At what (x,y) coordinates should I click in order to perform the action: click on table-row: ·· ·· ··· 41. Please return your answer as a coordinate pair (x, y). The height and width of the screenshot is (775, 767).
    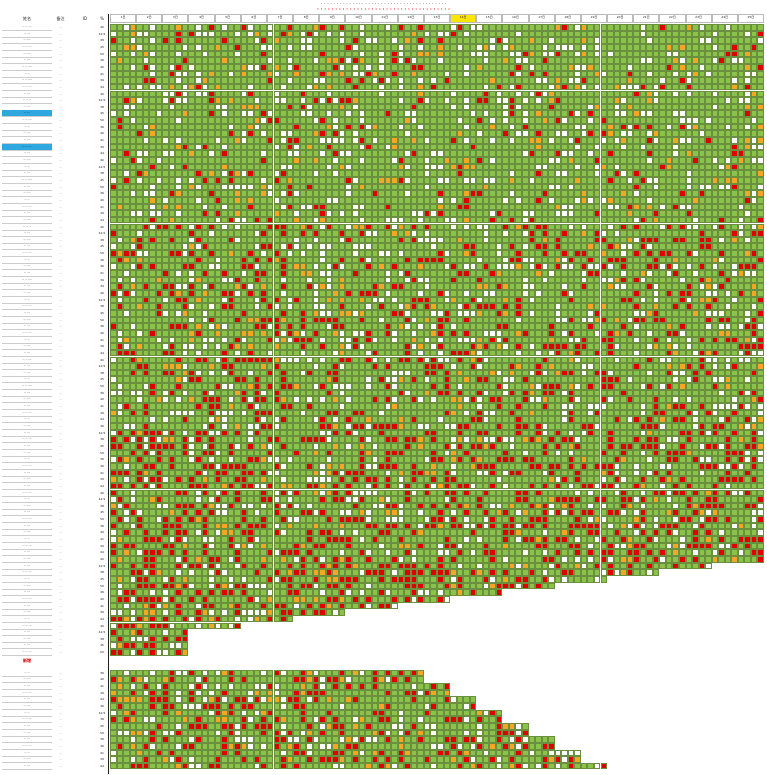
    Looking at the image, I should click on (383, 74).